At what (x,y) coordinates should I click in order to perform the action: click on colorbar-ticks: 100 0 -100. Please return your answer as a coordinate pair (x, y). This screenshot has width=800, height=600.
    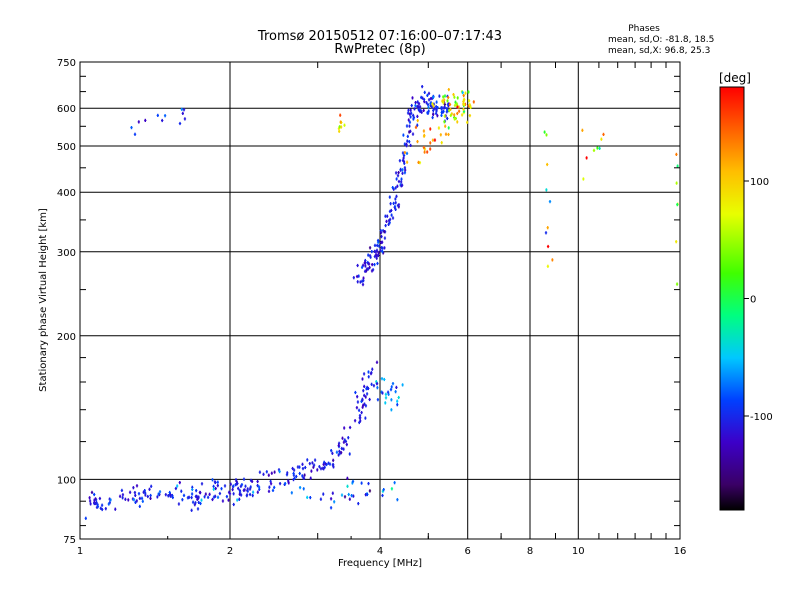
    Looking at the image, I should click on (758, 300).